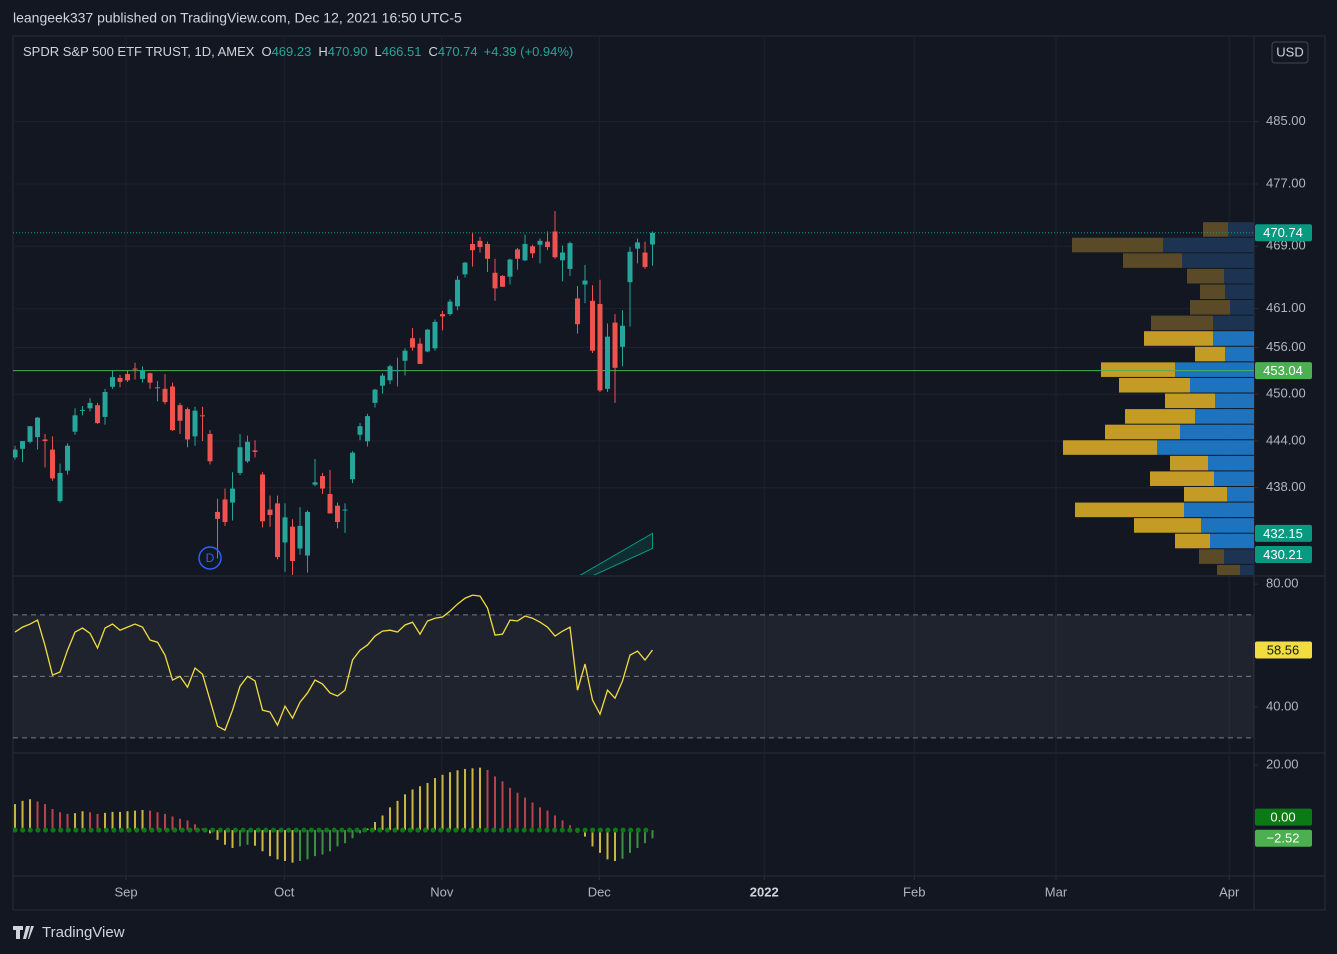 The height and width of the screenshot is (954, 1337). Describe the element at coordinates (139, 51) in the screenshot. I see `symbol: SPDR S&P 500 ETF TRUST, 1D, AMEX` at that location.